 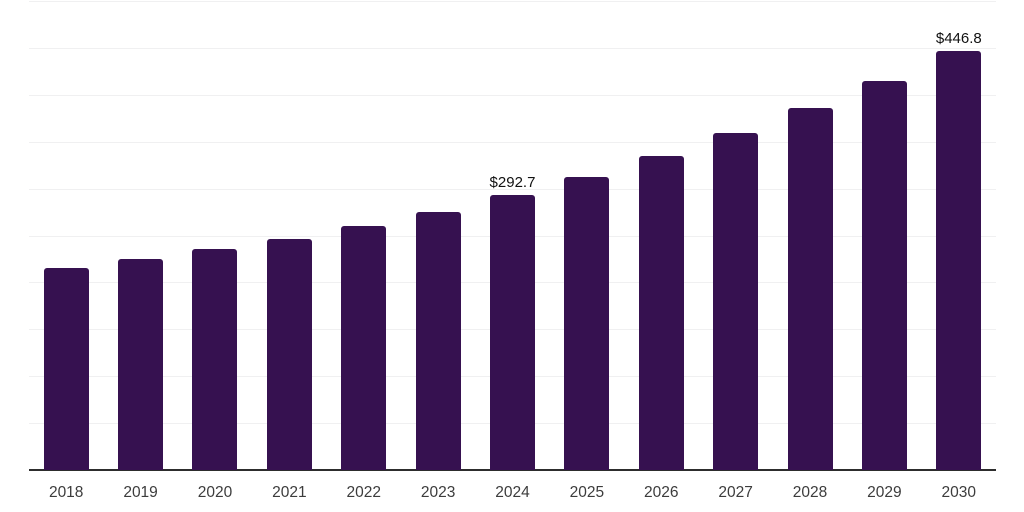 I want to click on bar-2026, so click(x=661, y=312).